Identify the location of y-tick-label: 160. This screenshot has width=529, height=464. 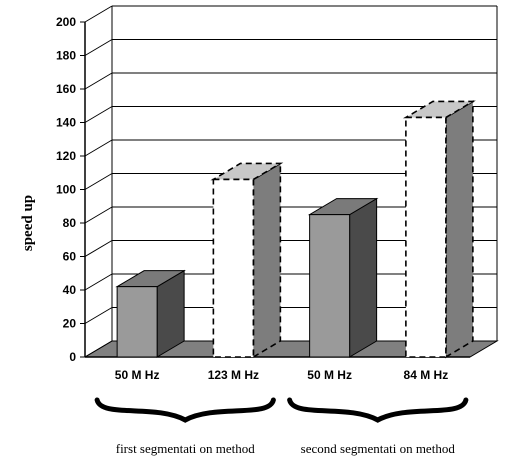
(66, 89).